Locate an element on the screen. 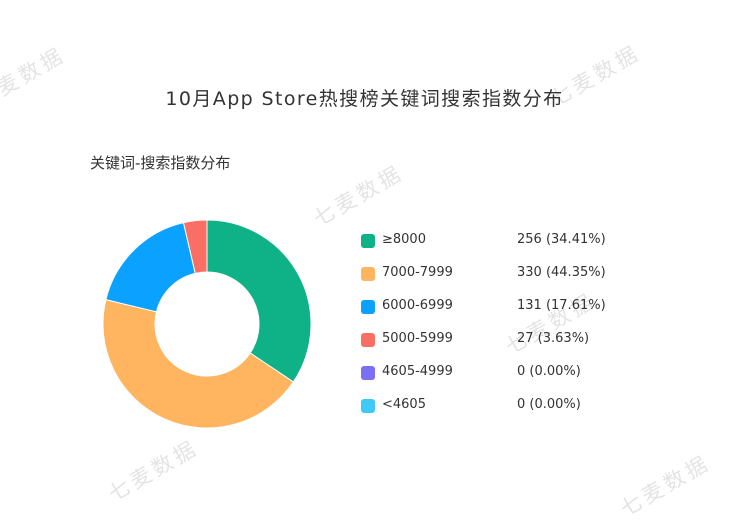 The width and height of the screenshot is (729, 530). legend-label: <4605 is located at coordinates (404, 404).